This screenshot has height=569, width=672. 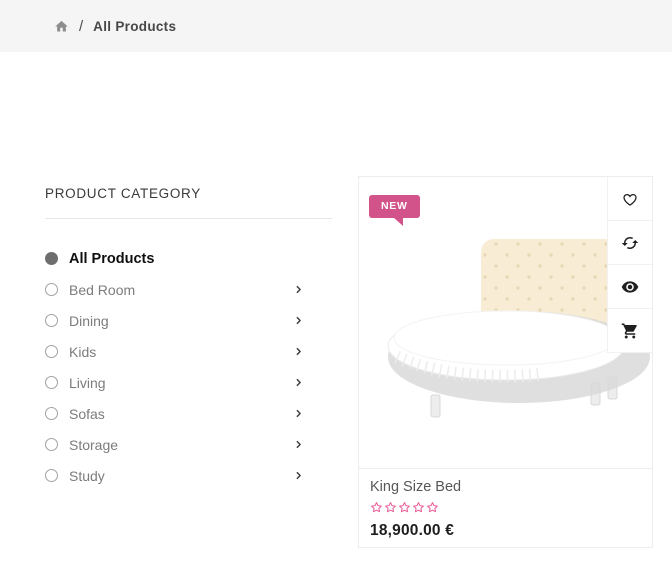 What do you see at coordinates (83, 351) in the screenshot?
I see `category-label: Kids` at bounding box center [83, 351].